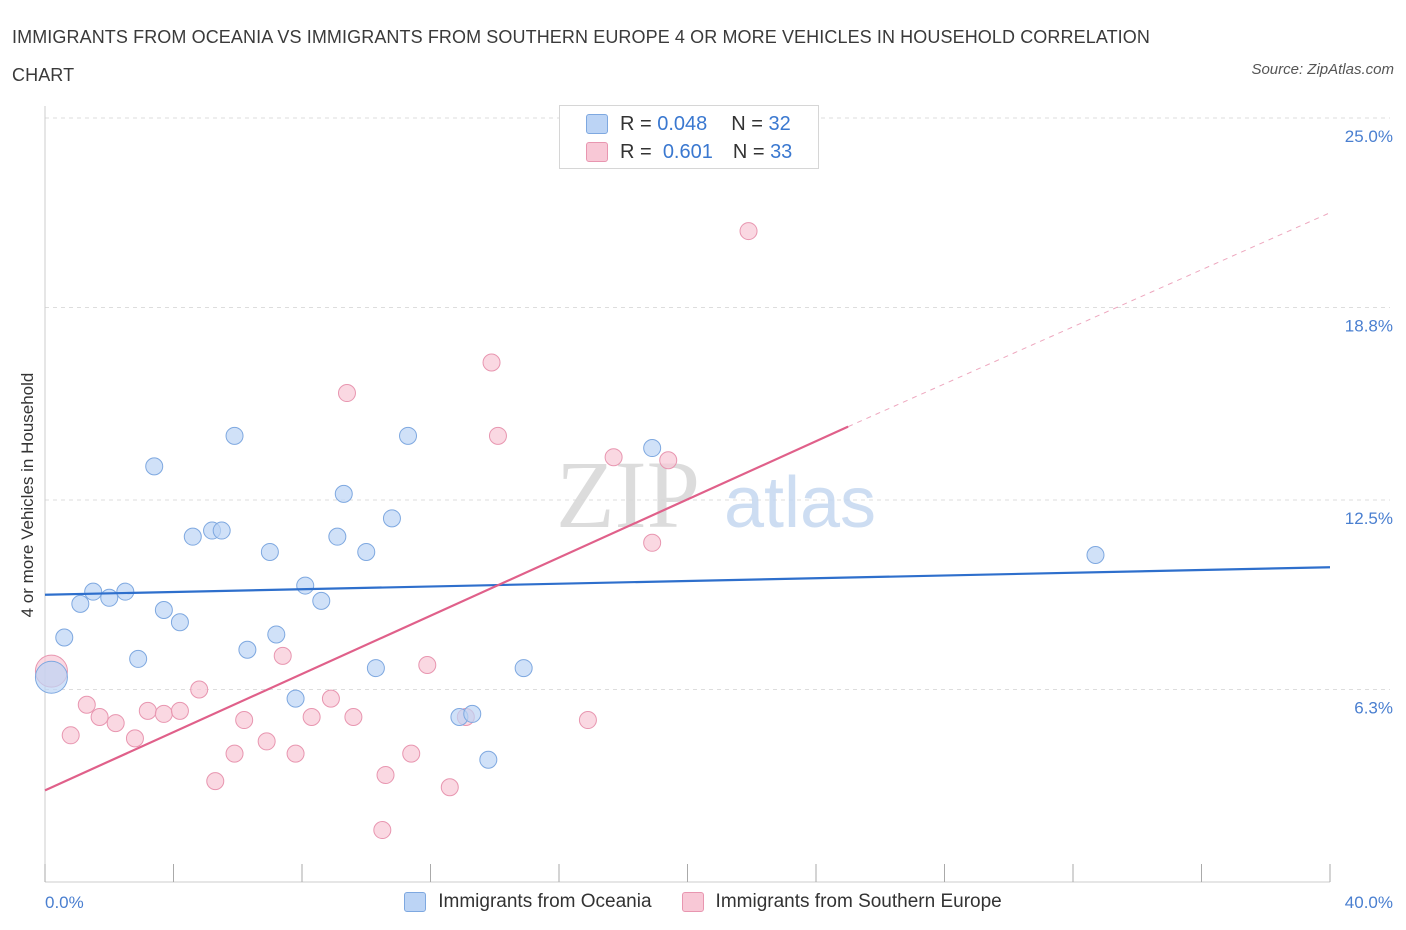 This screenshot has height=930, width=1406. What do you see at coordinates (597, 152) in the screenshot?
I see `seurope-swatch` at bounding box center [597, 152].